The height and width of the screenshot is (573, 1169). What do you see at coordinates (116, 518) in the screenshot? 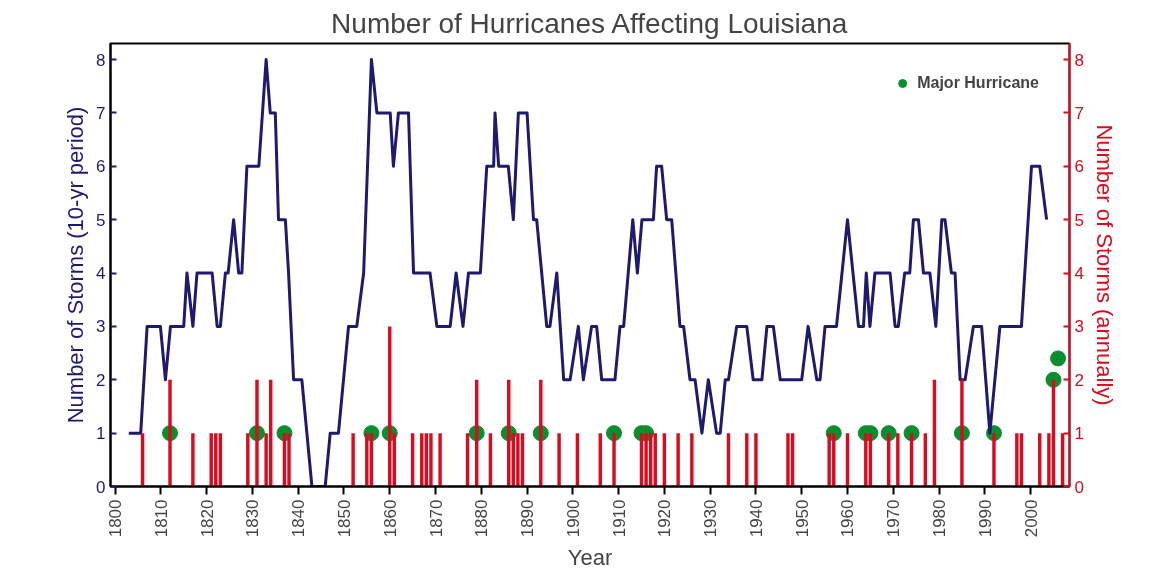
I see `x-tick-label: 1800` at bounding box center [116, 518].